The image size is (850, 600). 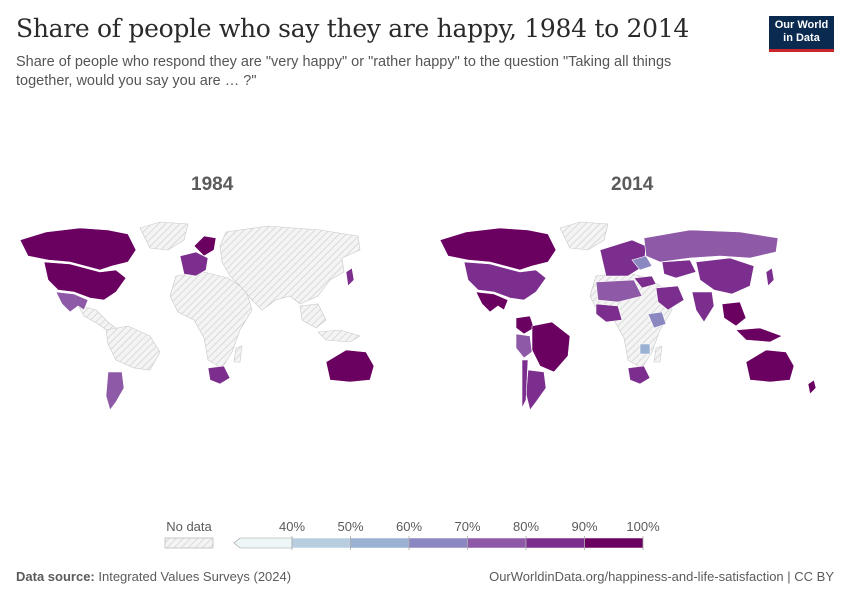 What do you see at coordinates (642, 263) in the screenshot?
I see `ukraine-2014` at bounding box center [642, 263].